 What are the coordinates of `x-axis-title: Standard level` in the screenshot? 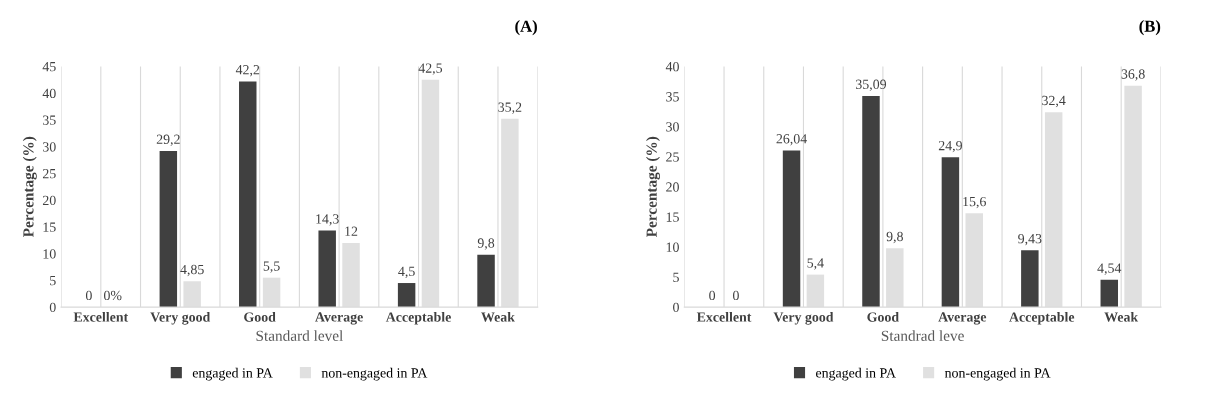 It's located at (299, 335).